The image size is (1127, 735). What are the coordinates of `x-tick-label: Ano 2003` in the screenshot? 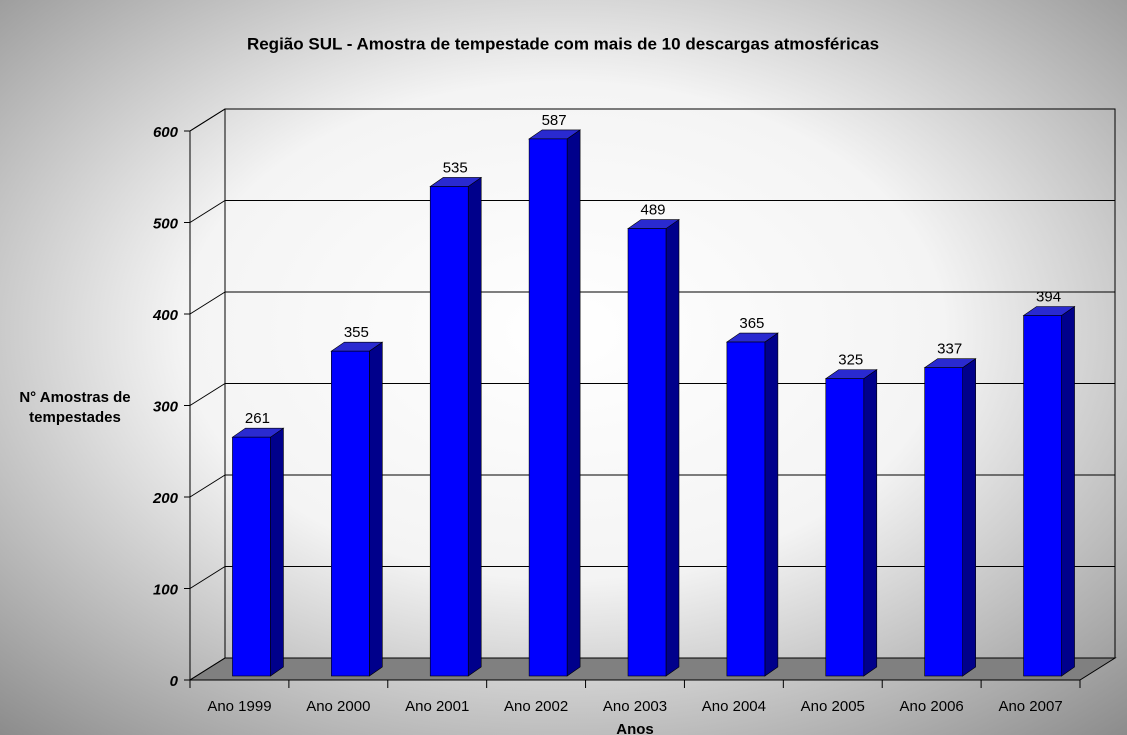 It's located at (635, 706).